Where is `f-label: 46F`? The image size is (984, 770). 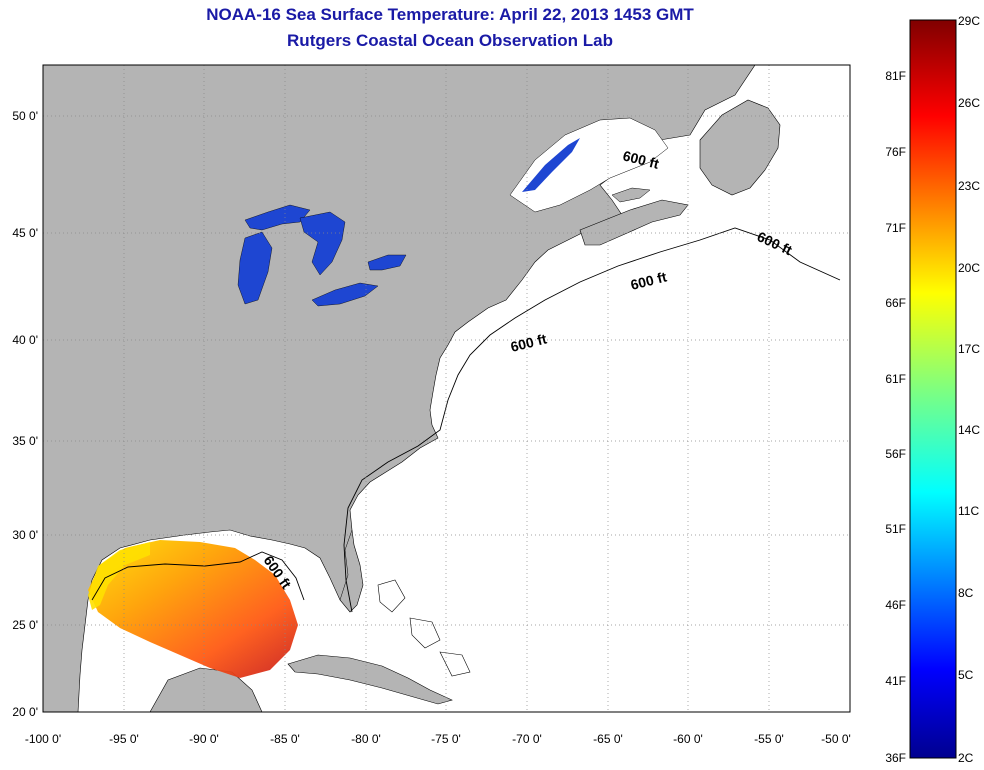 f-label: 46F is located at coordinates (895, 605).